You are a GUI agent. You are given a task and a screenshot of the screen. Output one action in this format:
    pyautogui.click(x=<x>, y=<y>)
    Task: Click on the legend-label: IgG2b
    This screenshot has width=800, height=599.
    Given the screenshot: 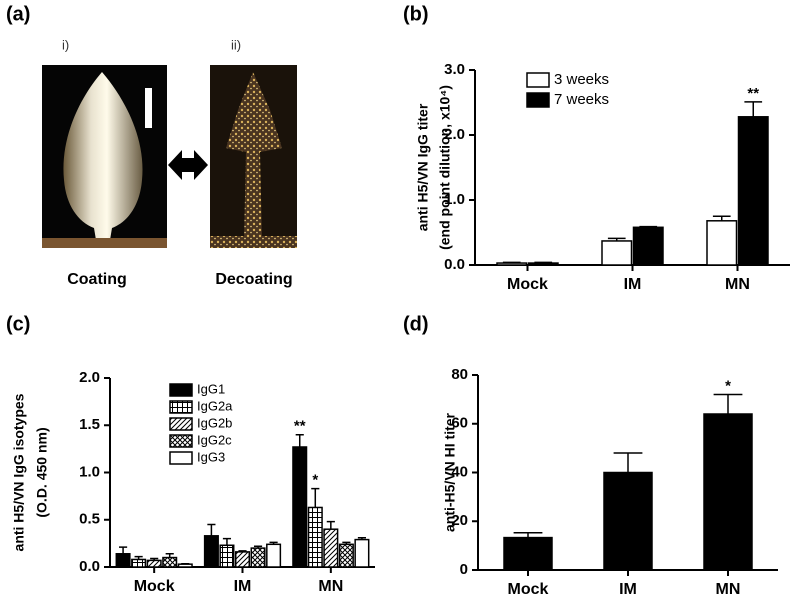 What is the action you would take?
    pyautogui.click(x=214, y=422)
    